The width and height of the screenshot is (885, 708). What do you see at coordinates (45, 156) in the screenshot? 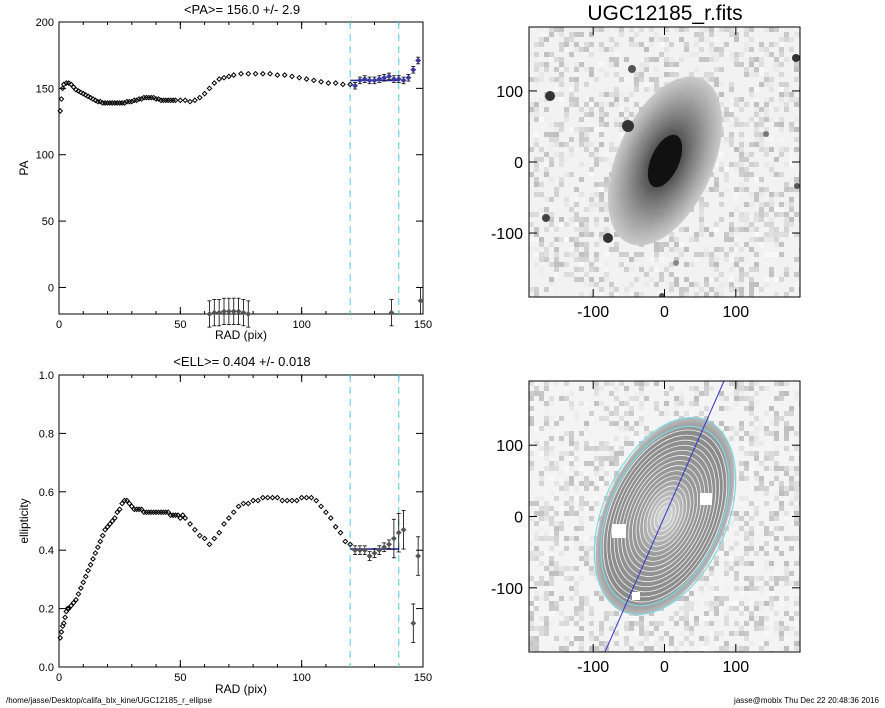
I see `pa-ytick-label: 100` at bounding box center [45, 156].